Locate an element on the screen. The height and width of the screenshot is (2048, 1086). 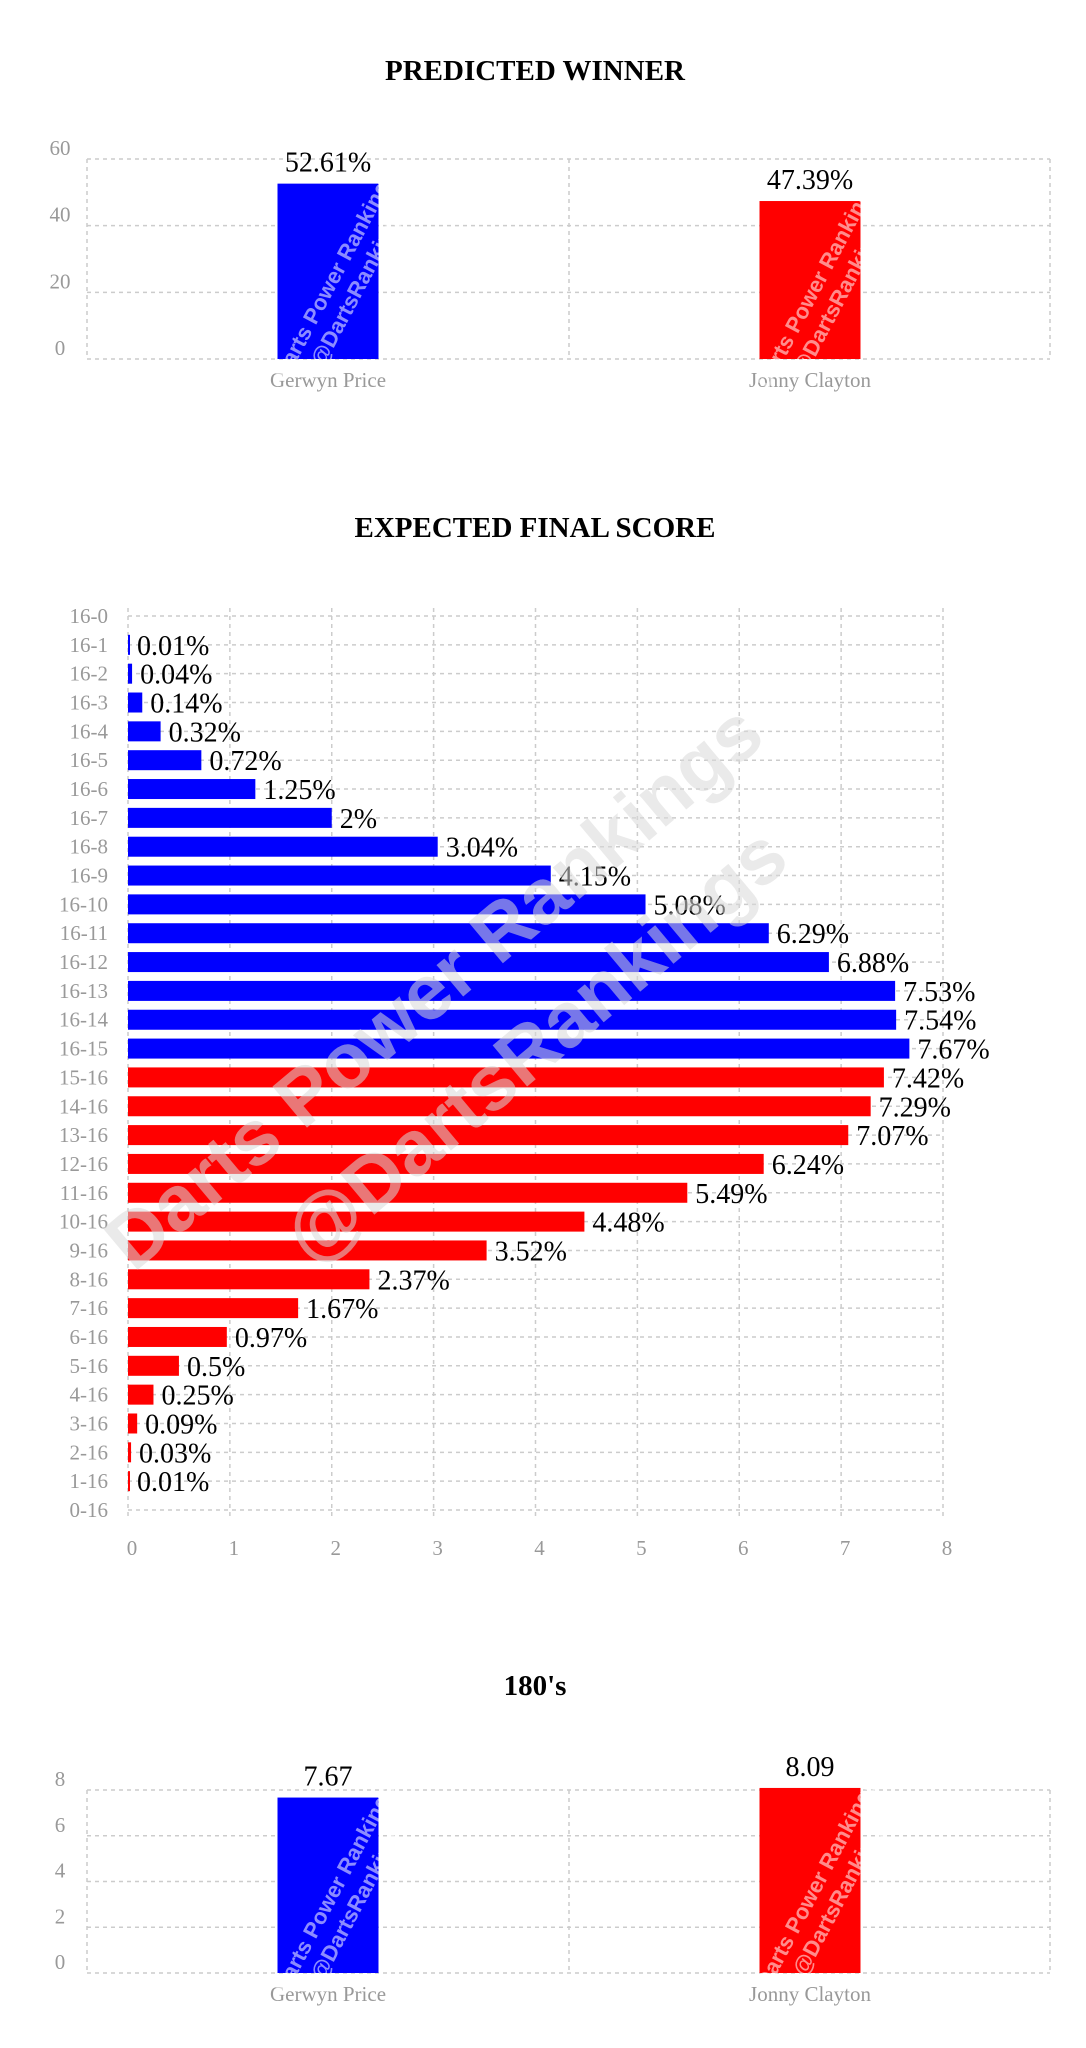
y-tick-label: 14-16 is located at coordinates (83, 1106).